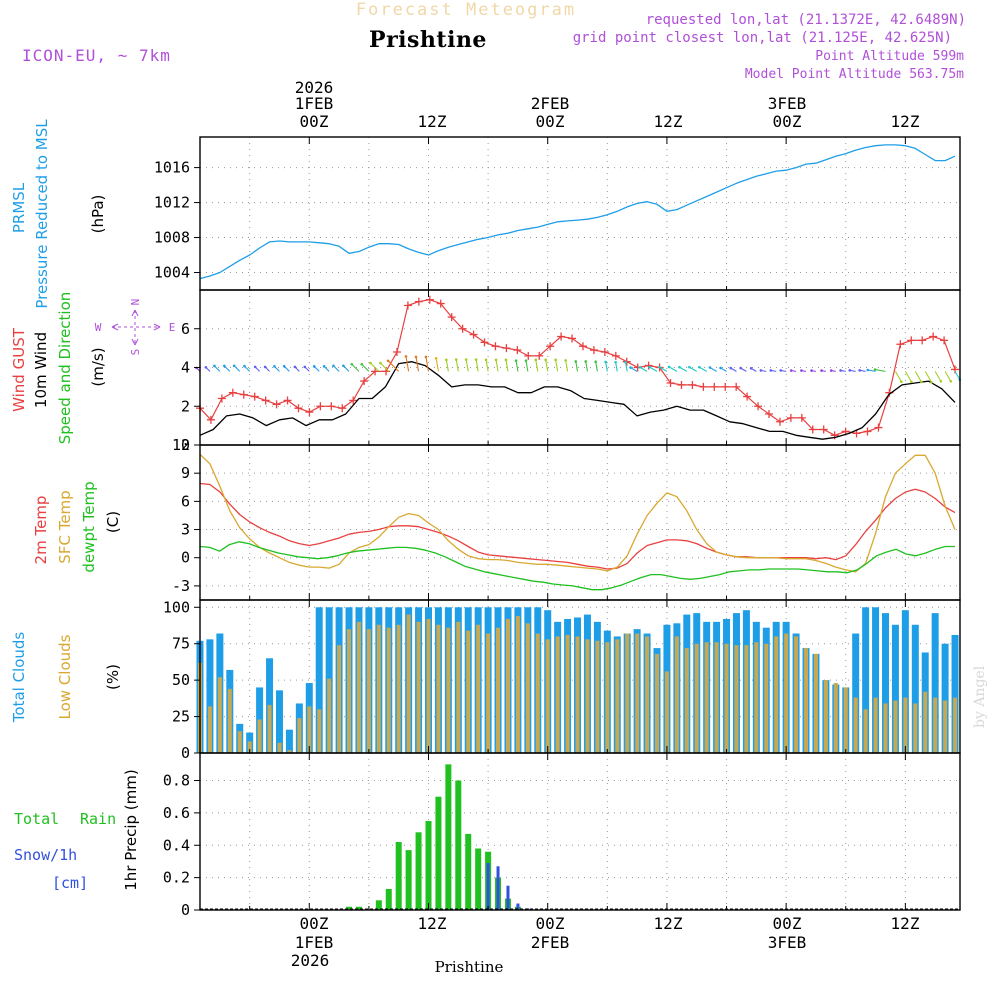 The height and width of the screenshot is (1000, 1000). I want to click on top-hour-0: 00Z, so click(314, 121).